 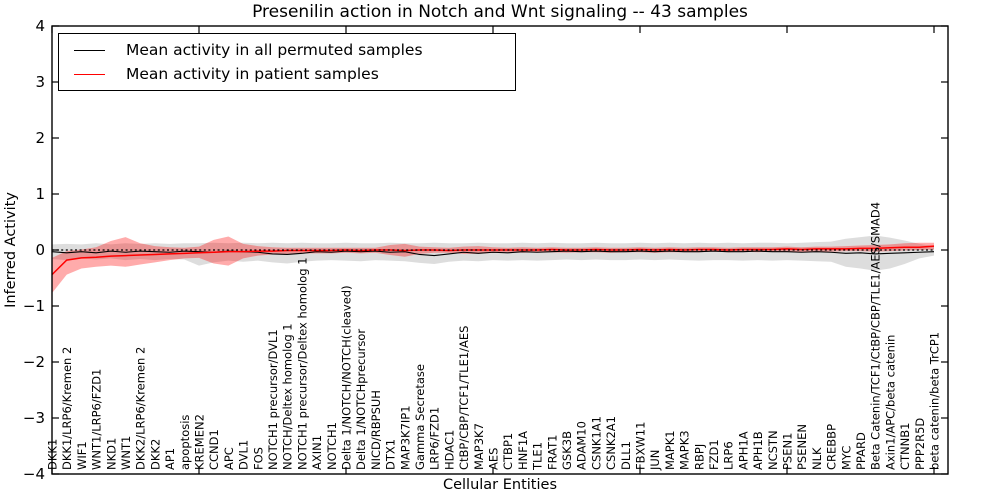 What do you see at coordinates (89, 74) in the screenshot?
I see `patient-line-swatch` at bounding box center [89, 74].